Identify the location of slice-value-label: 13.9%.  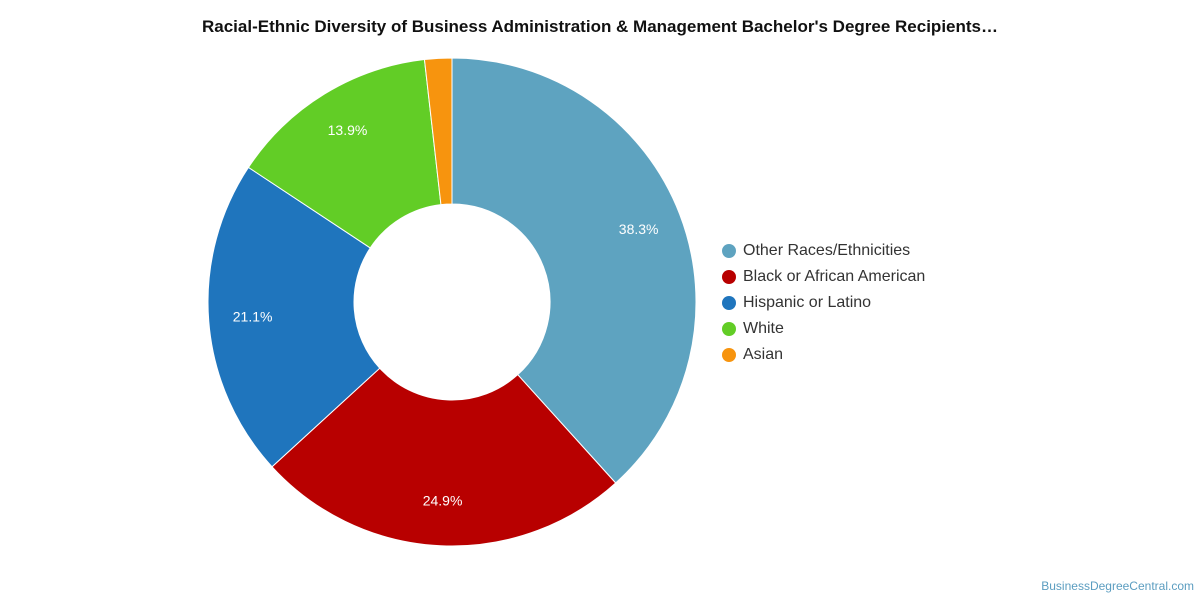
(348, 130).